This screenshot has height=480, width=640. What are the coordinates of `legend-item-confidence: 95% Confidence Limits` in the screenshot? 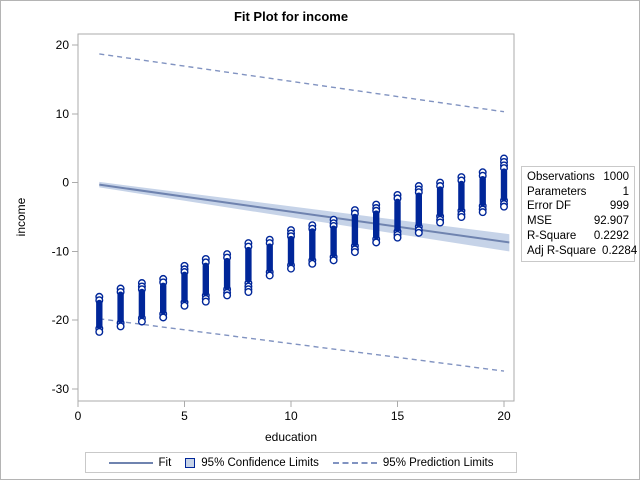 It's located at (252, 463).